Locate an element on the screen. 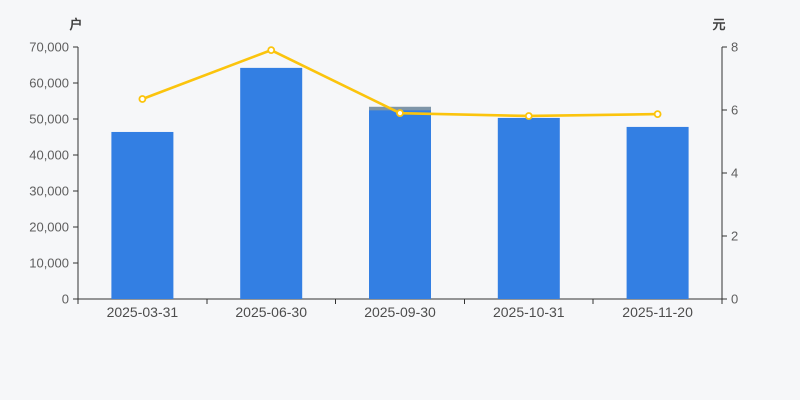 Image resolution: width=800 pixels, height=400 pixels. right-axis-tick-label: 8 is located at coordinates (734, 47).